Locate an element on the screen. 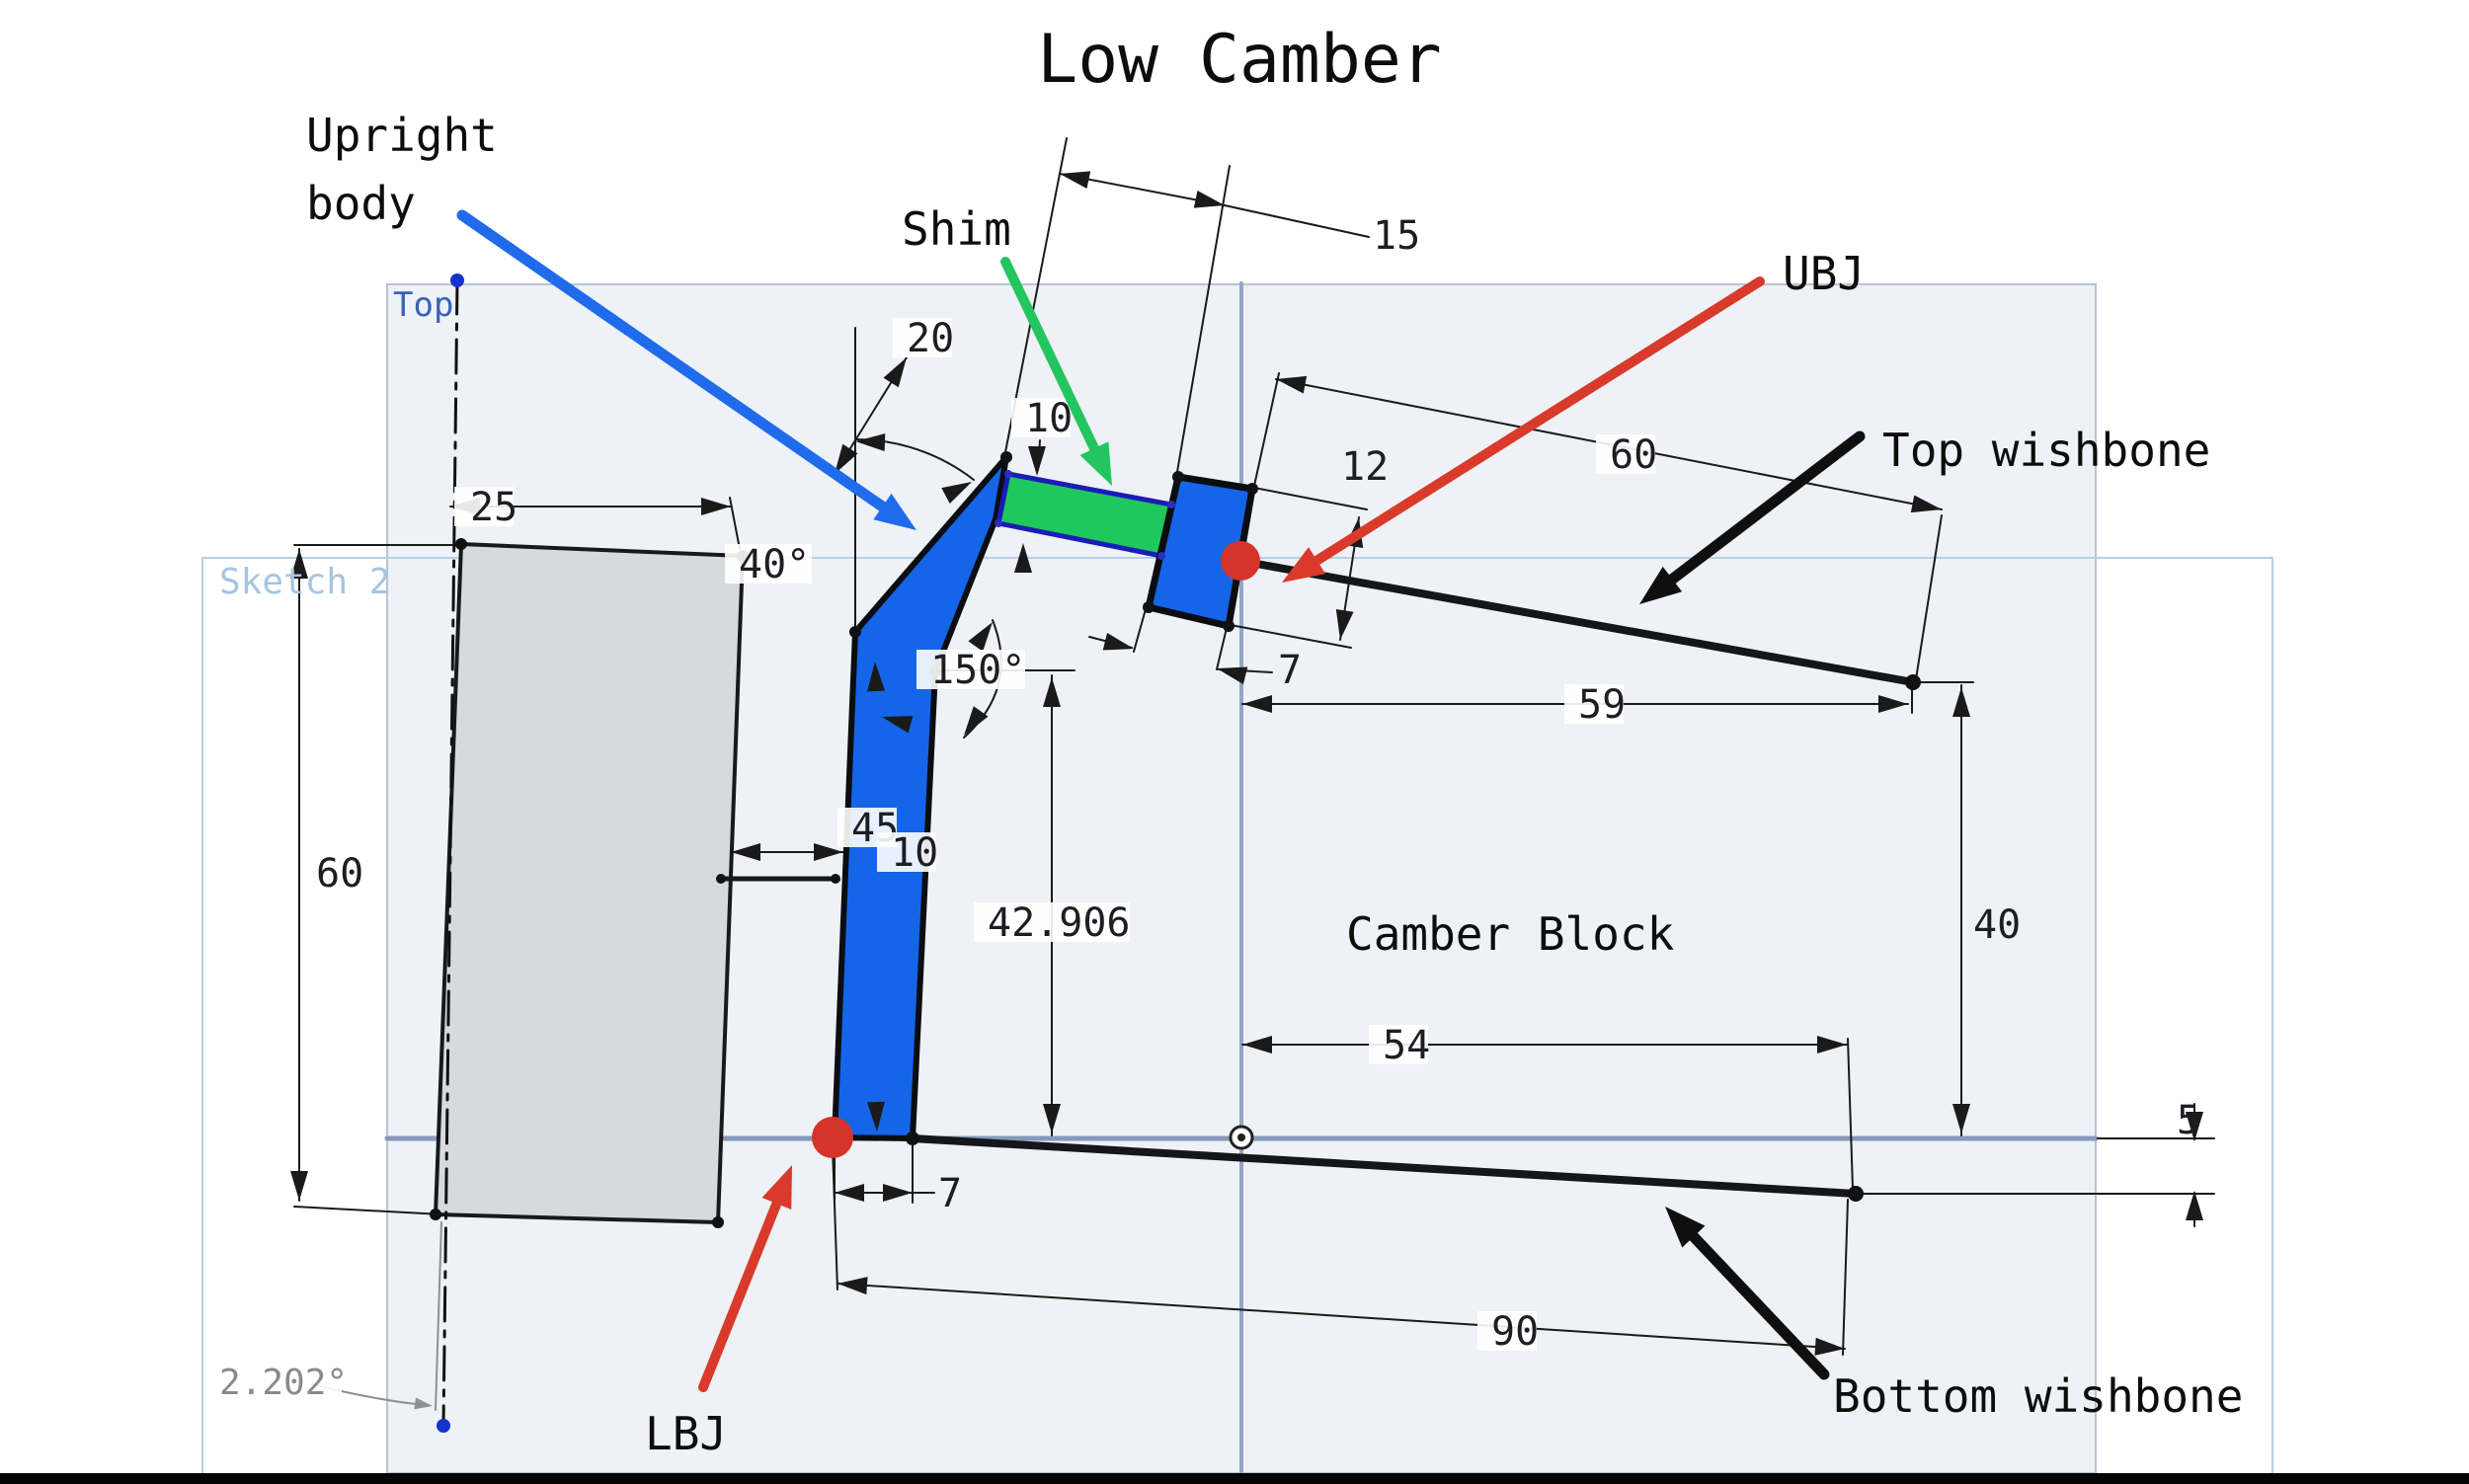 The width and height of the screenshot is (2469, 1484). svg-text: 40° is located at coordinates (774, 564).